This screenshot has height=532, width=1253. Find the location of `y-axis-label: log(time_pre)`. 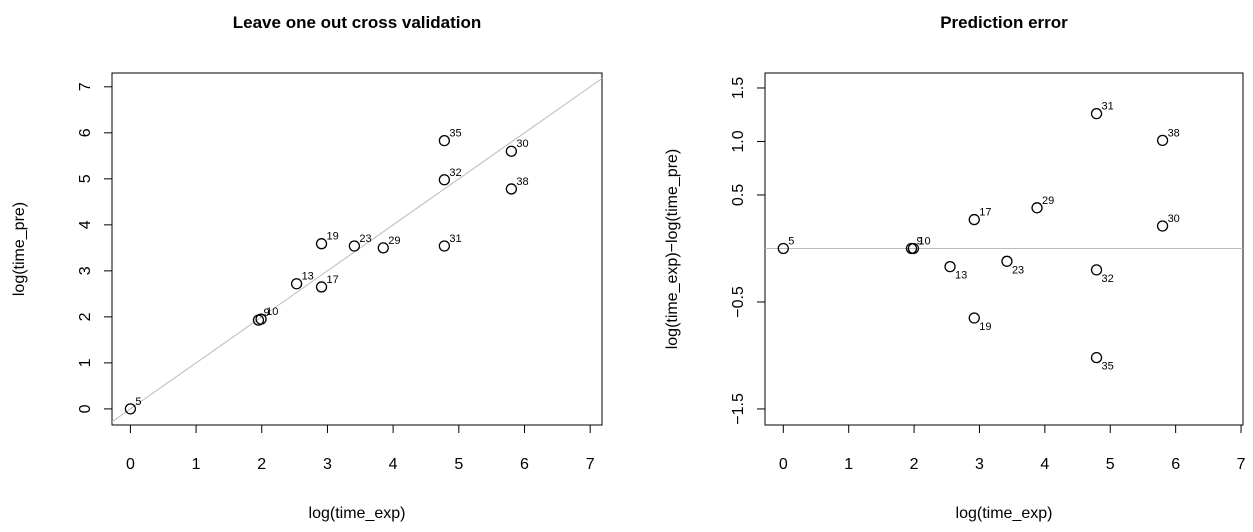

y-axis-label: log(time_pre) is located at coordinates (19, 249).